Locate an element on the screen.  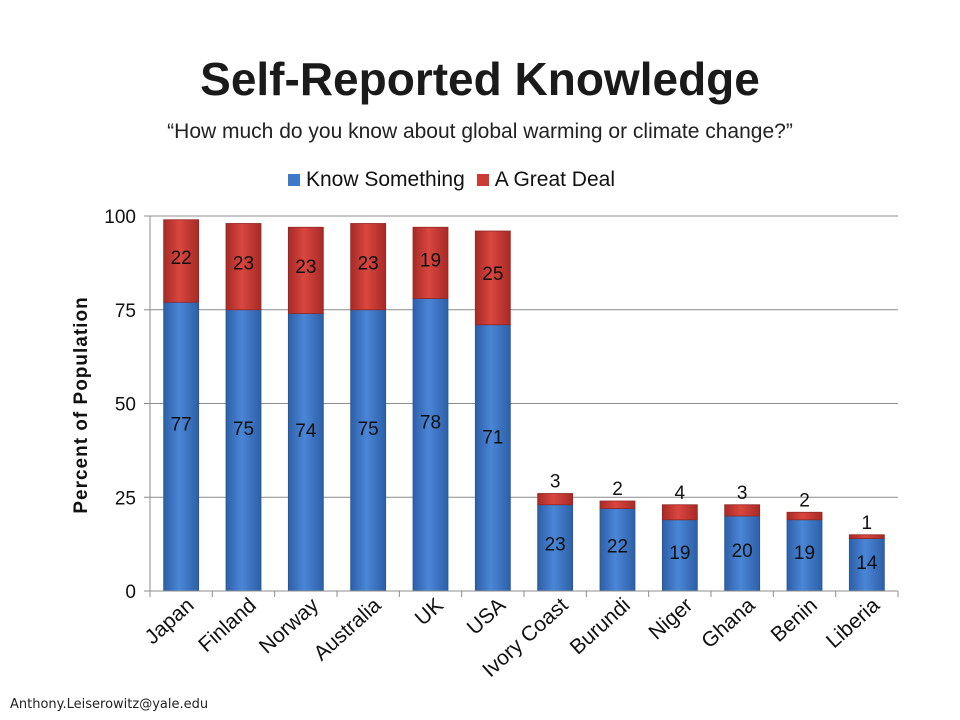
bar-know-something-ghana is located at coordinates (742, 553).